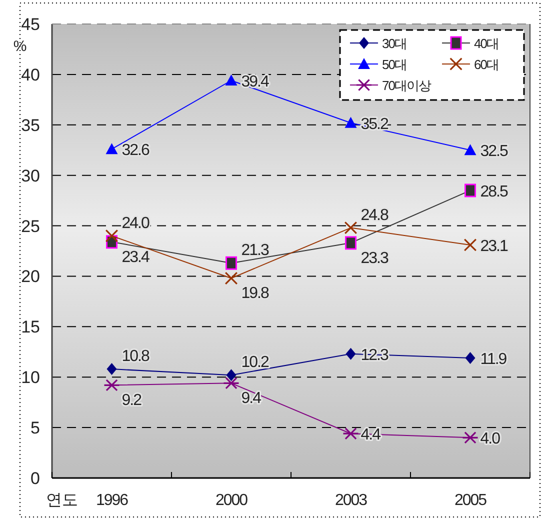 The height and width of the screenshot is (519, 543). Describe the element at coordinates (30, 378) in the screenshot. I see `y-tick-label: 10` at that location.